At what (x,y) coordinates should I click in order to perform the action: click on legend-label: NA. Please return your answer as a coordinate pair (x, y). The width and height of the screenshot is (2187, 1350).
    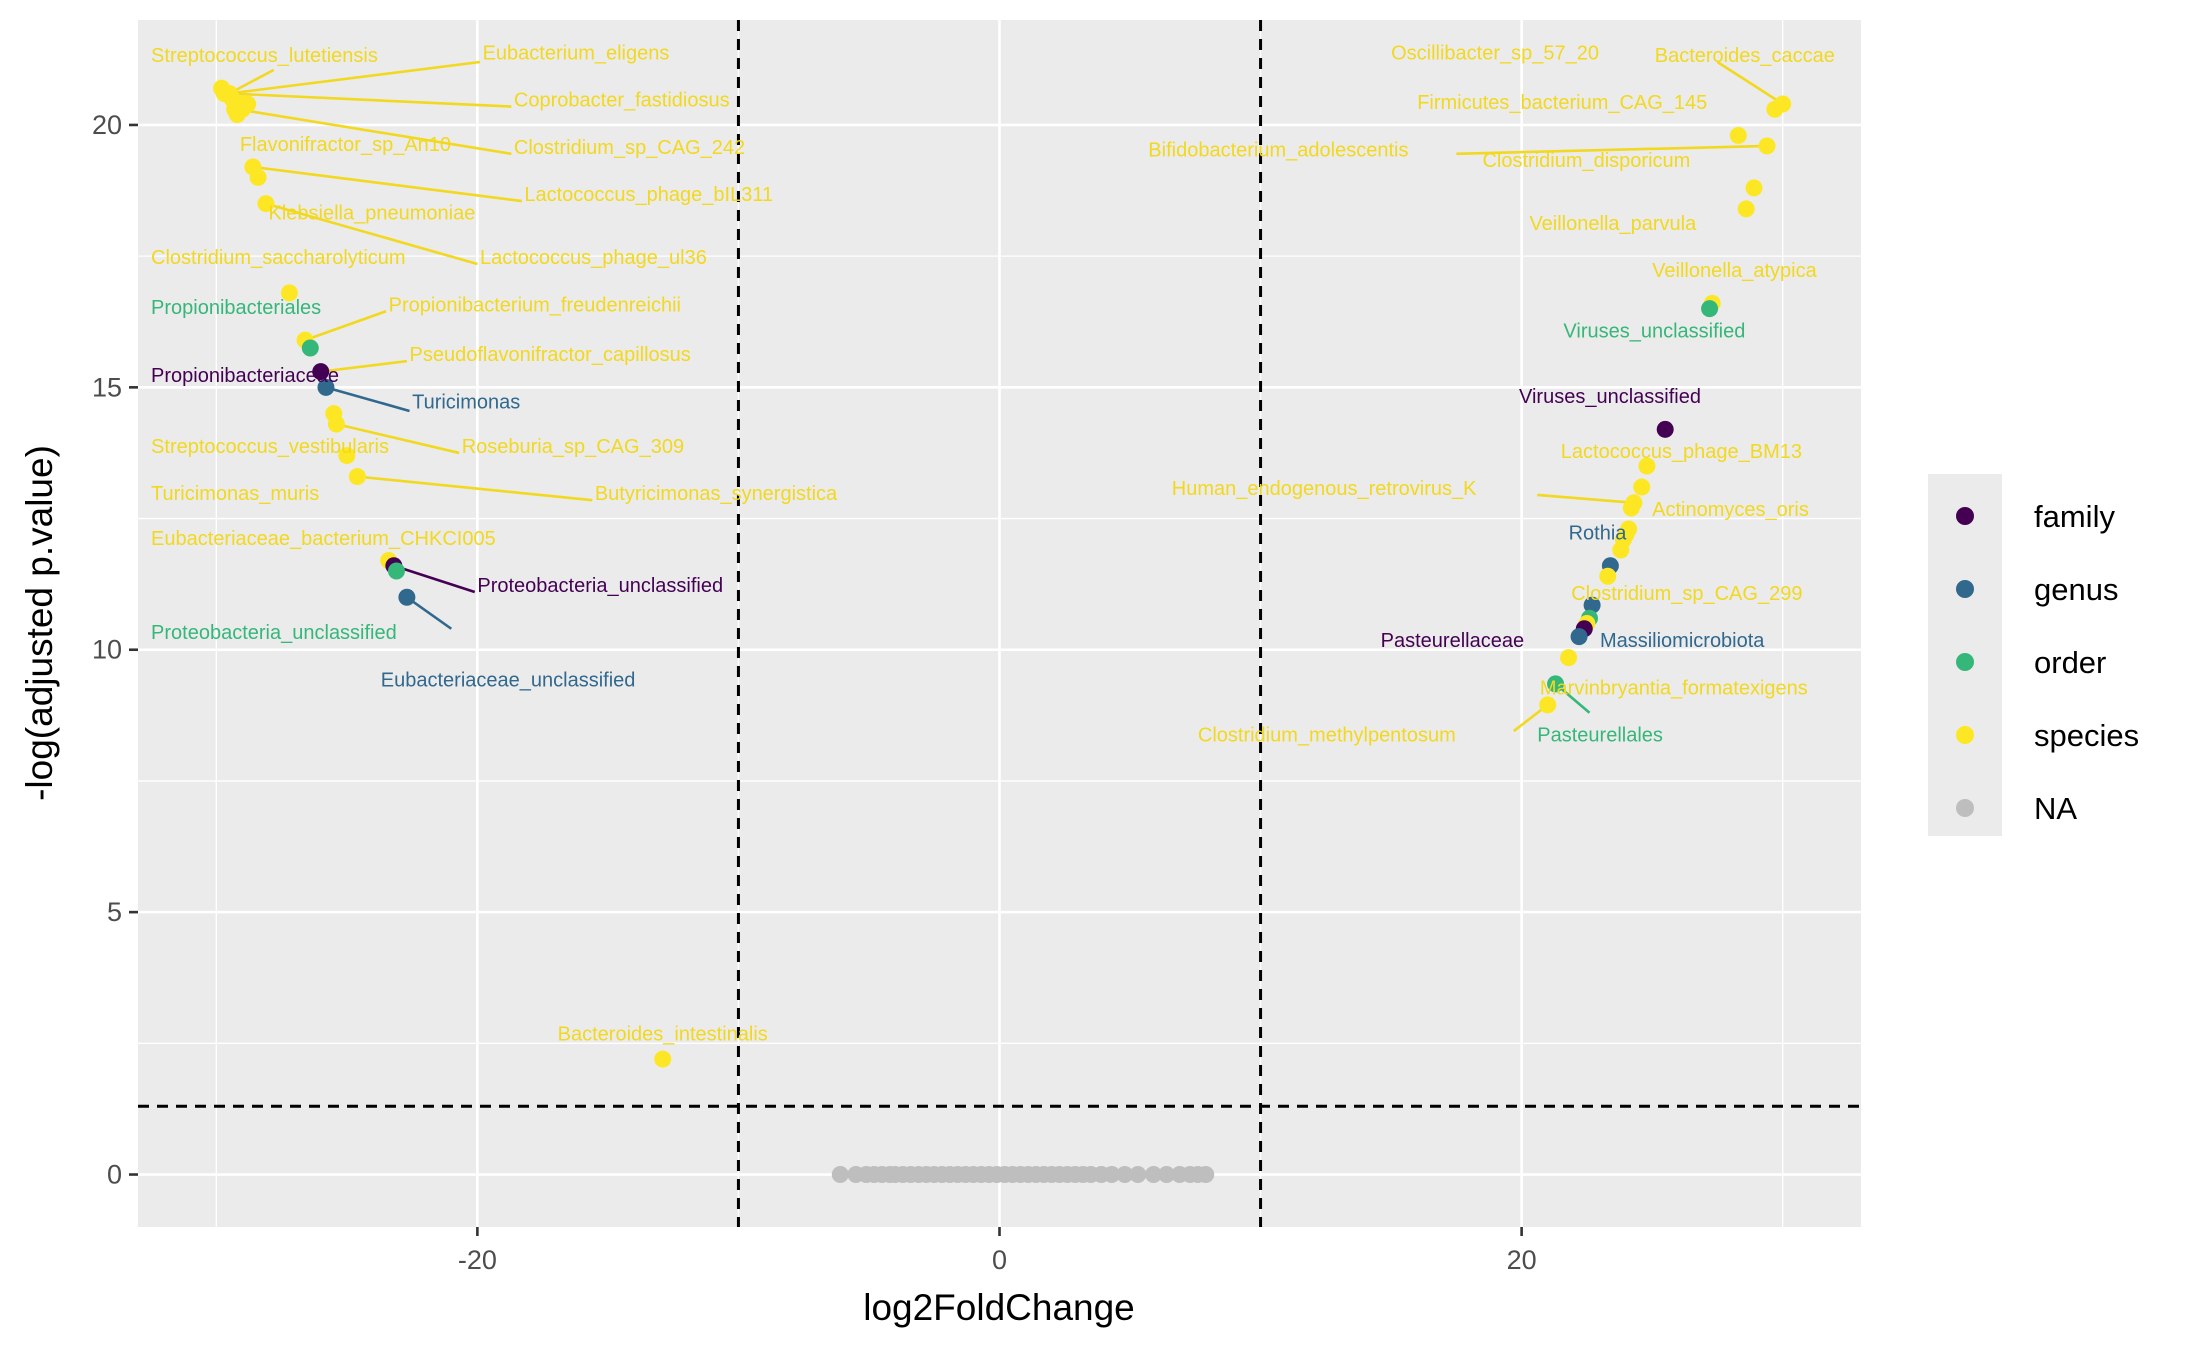
    Looking at the image, I should click on (2055, 808).